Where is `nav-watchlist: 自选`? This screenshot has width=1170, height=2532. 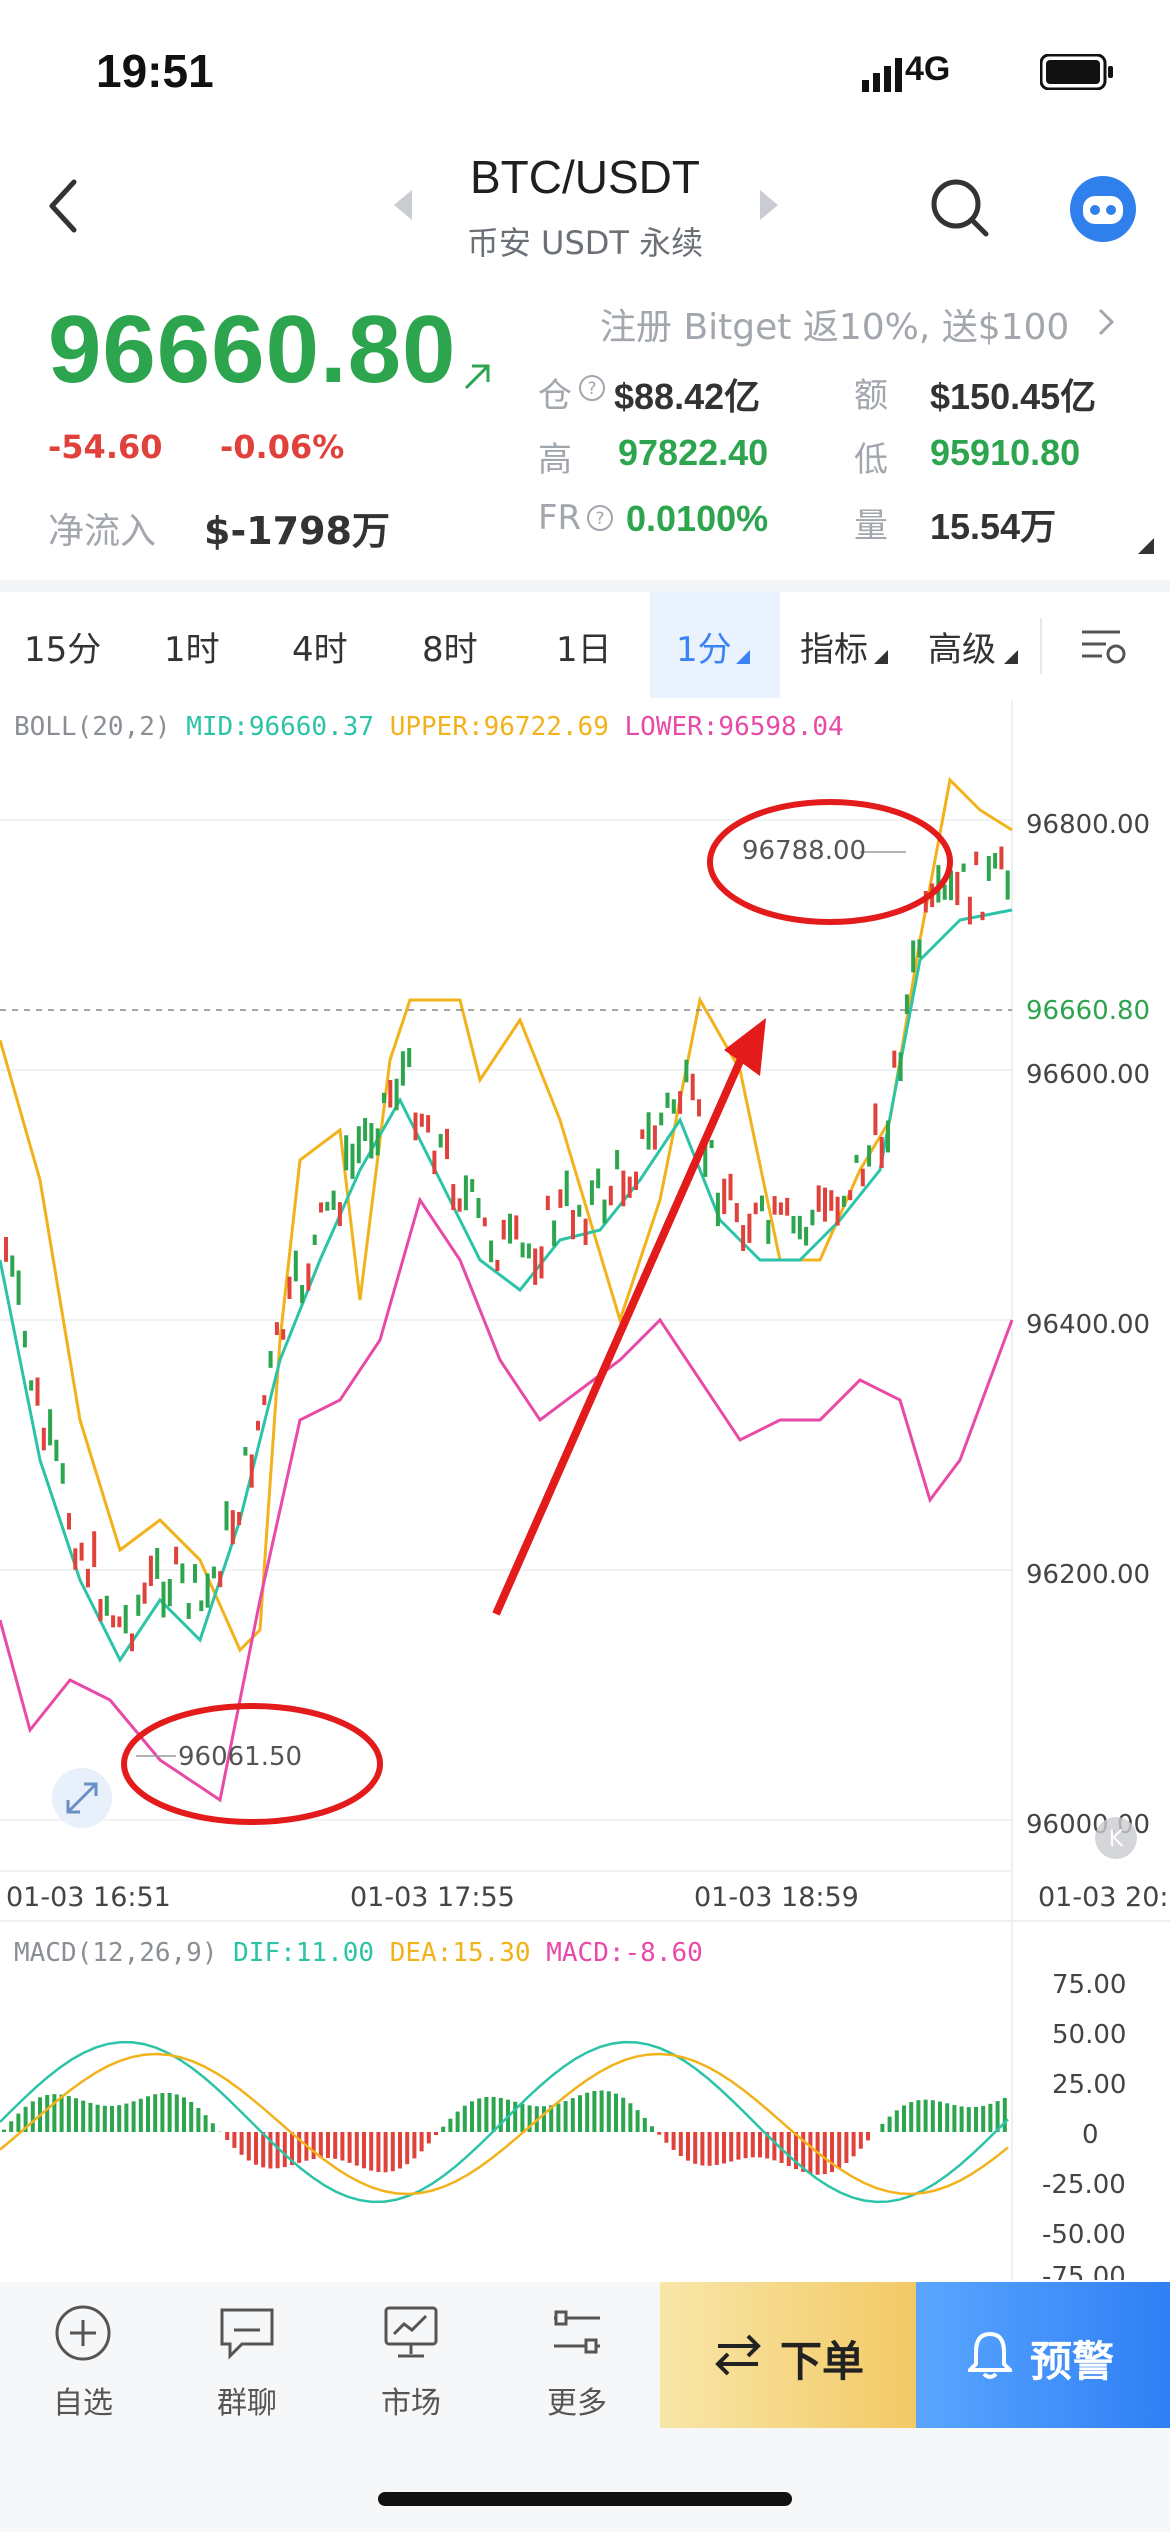
nav-watchlist: 自选 is located at coordinates (83, 2403).